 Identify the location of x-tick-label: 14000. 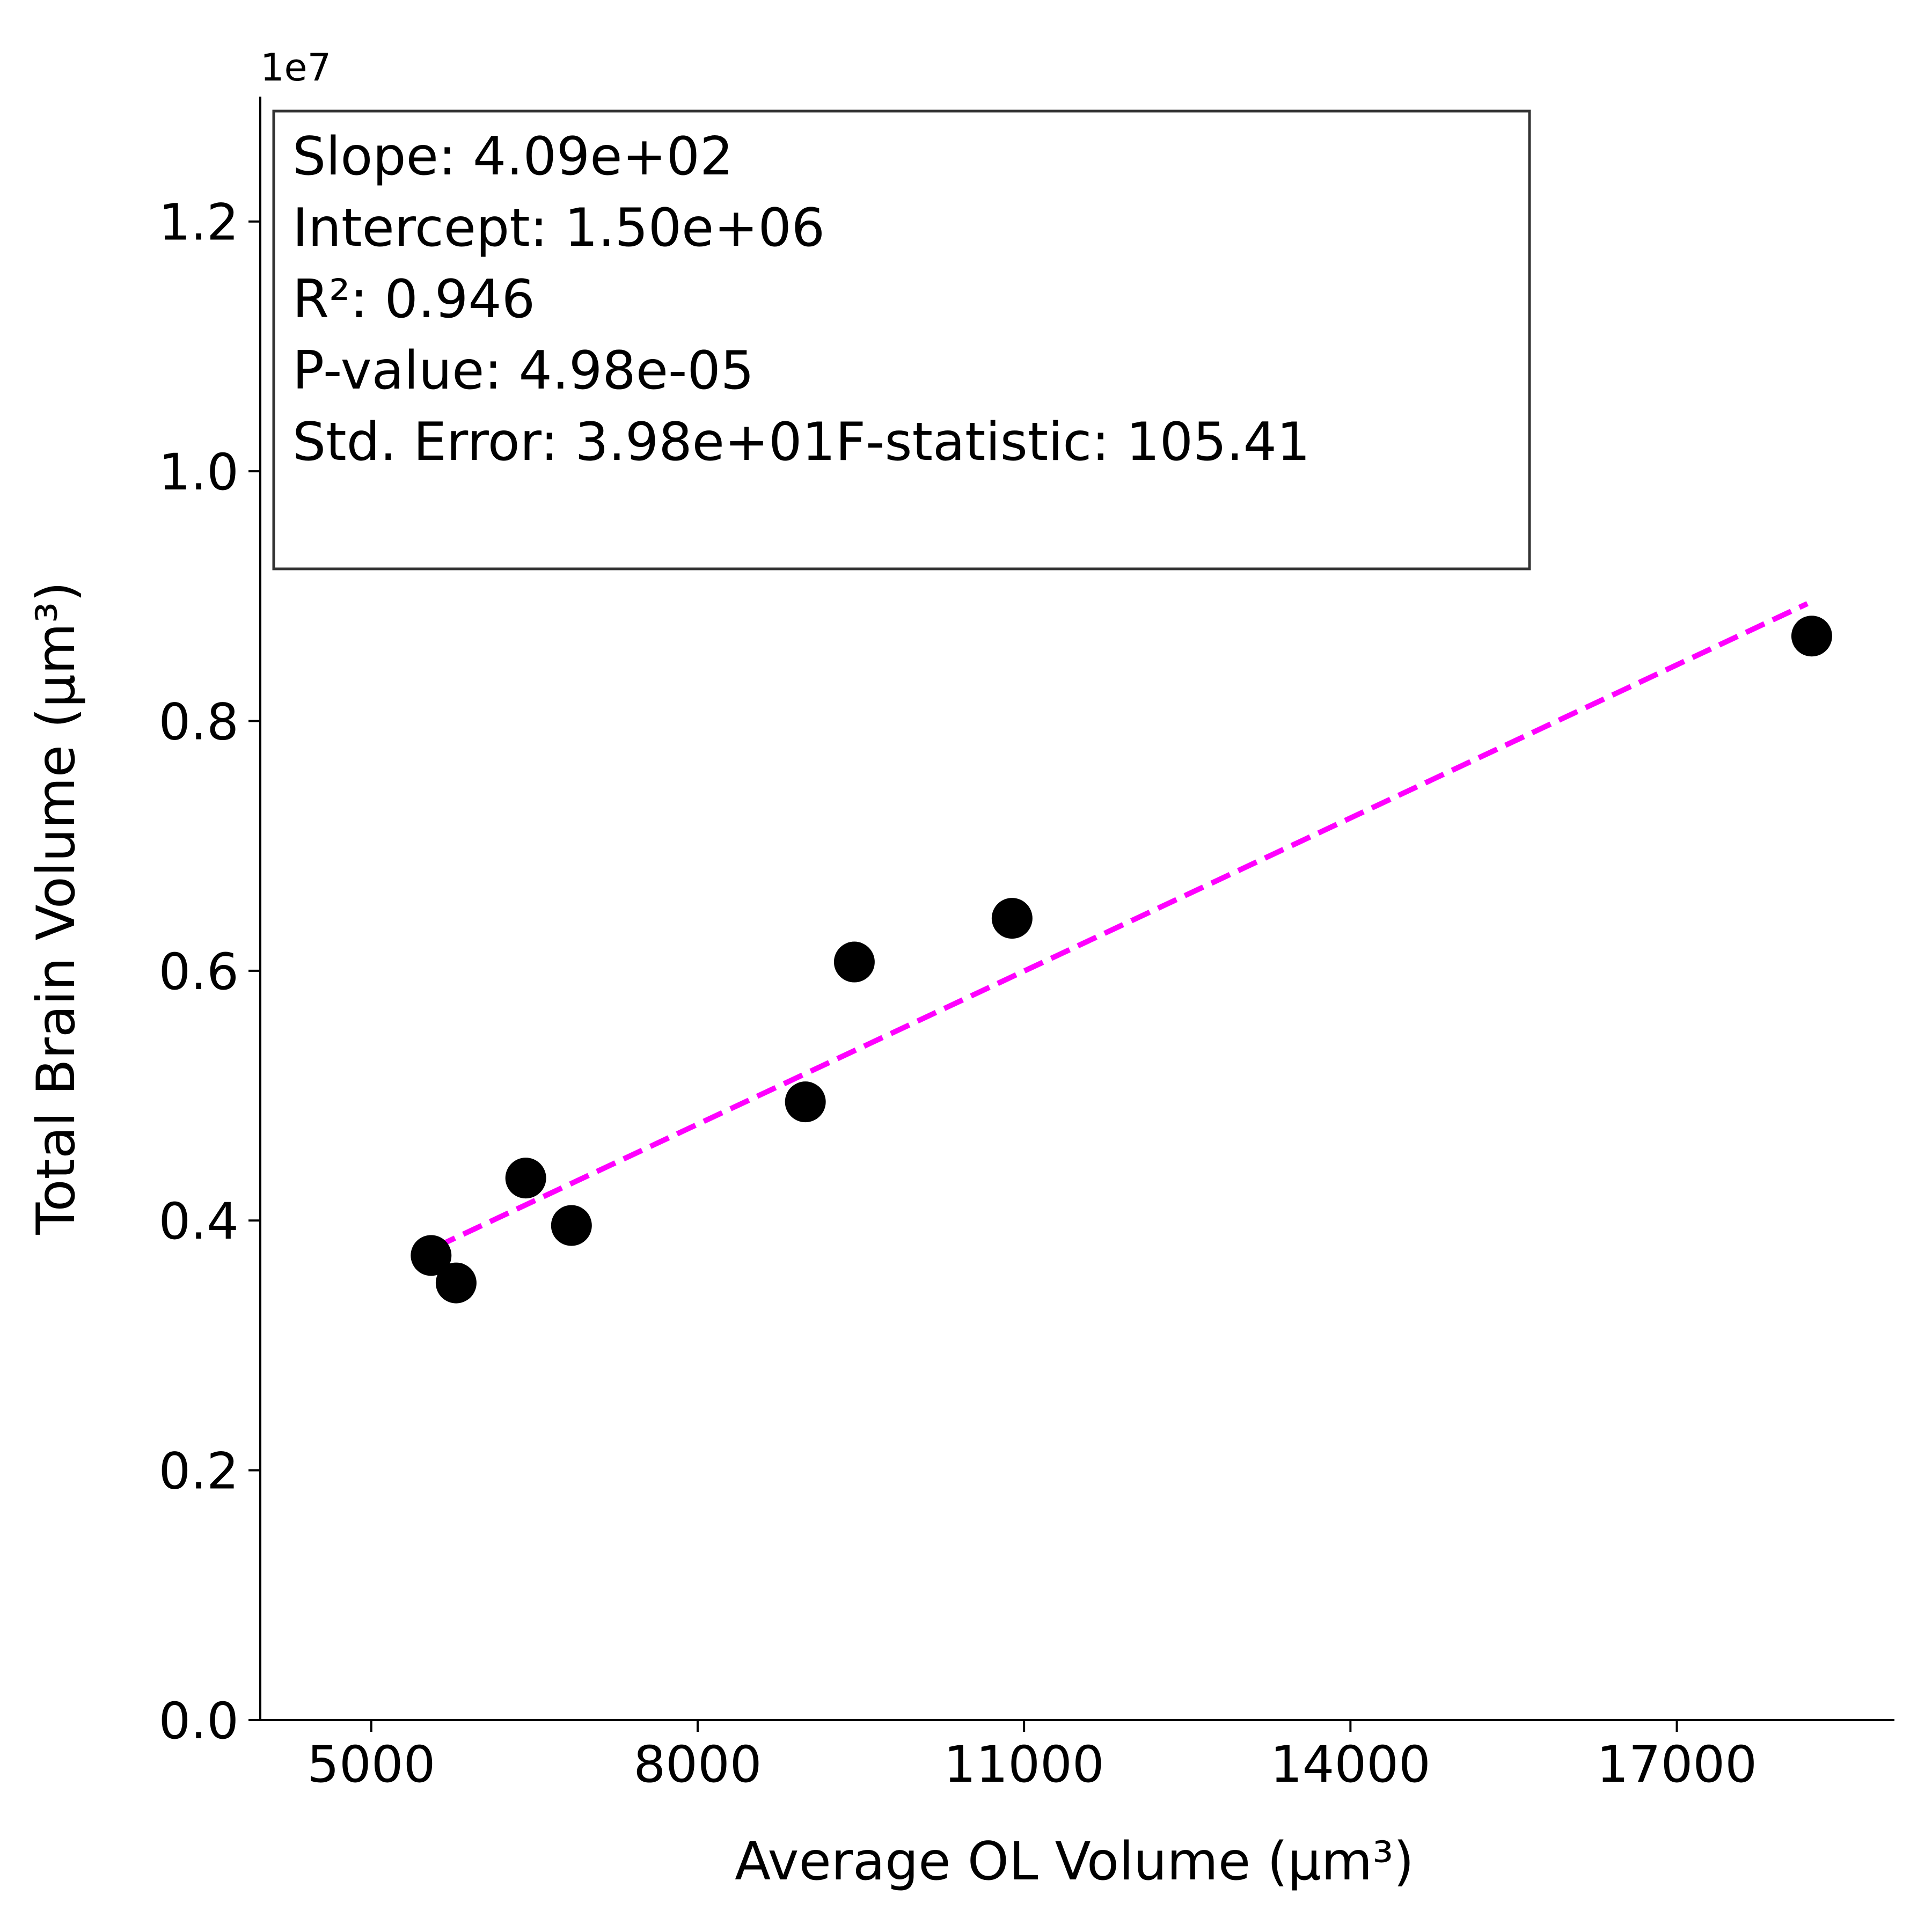
(1350, 1765).